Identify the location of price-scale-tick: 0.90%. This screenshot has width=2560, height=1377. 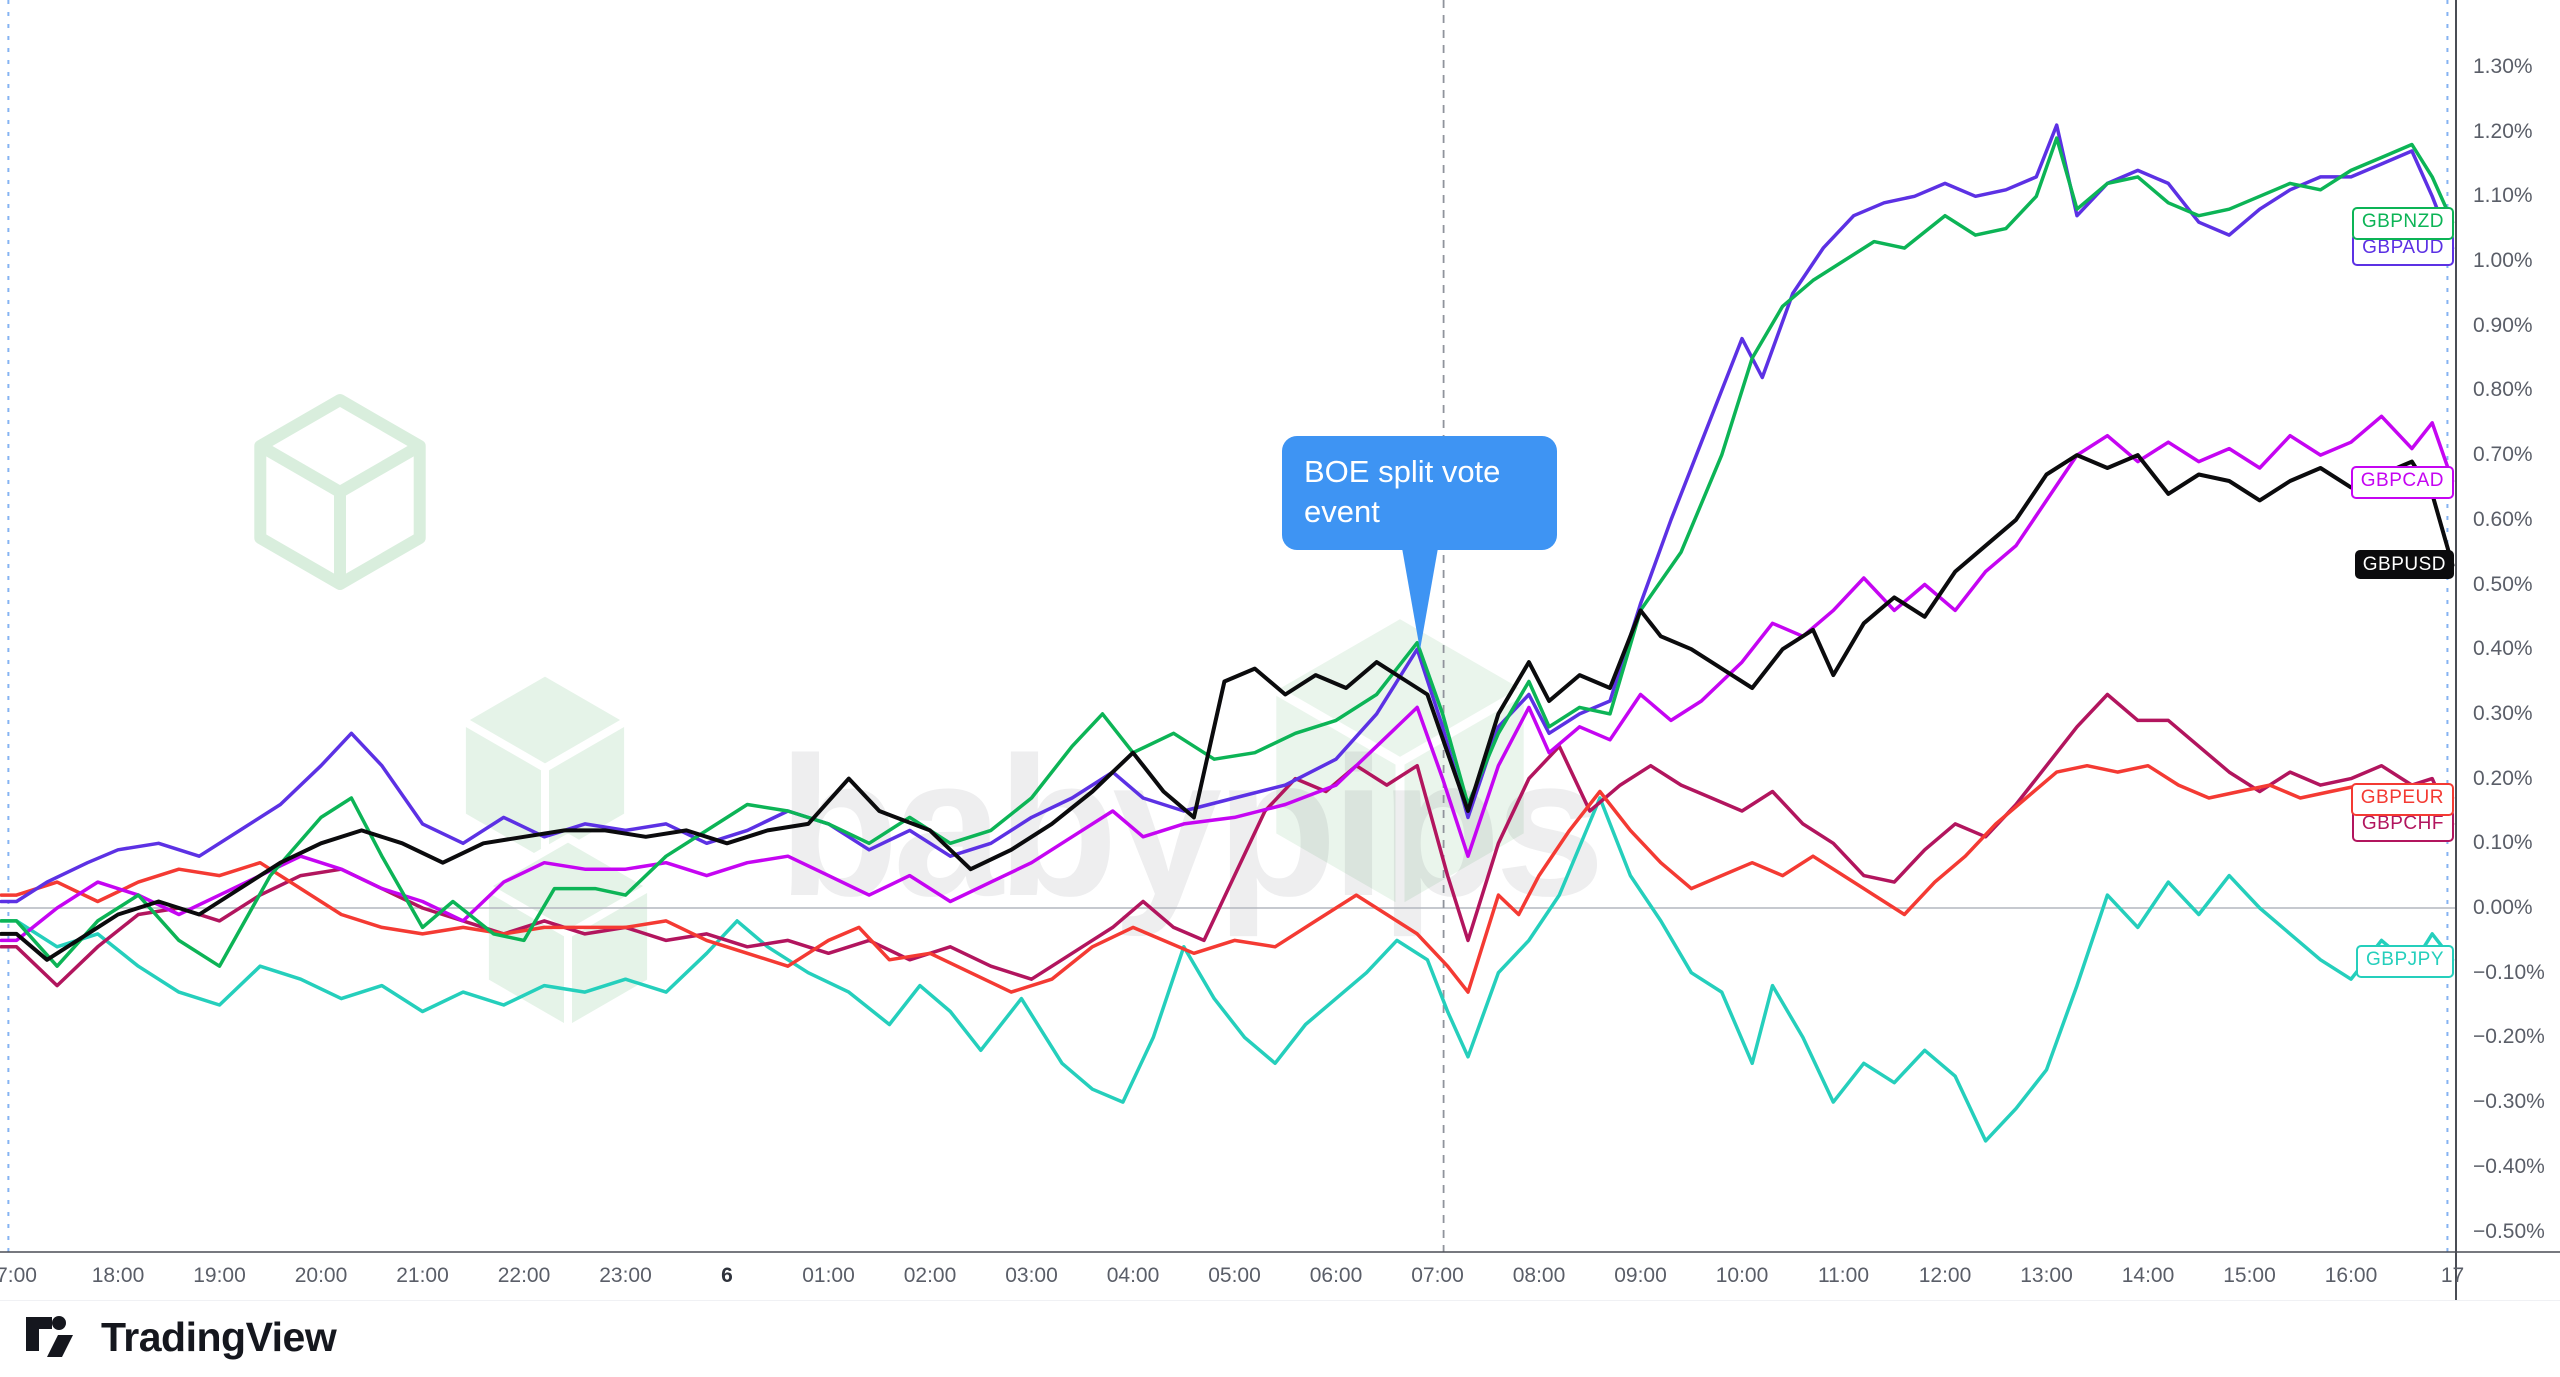
(2503, 325).